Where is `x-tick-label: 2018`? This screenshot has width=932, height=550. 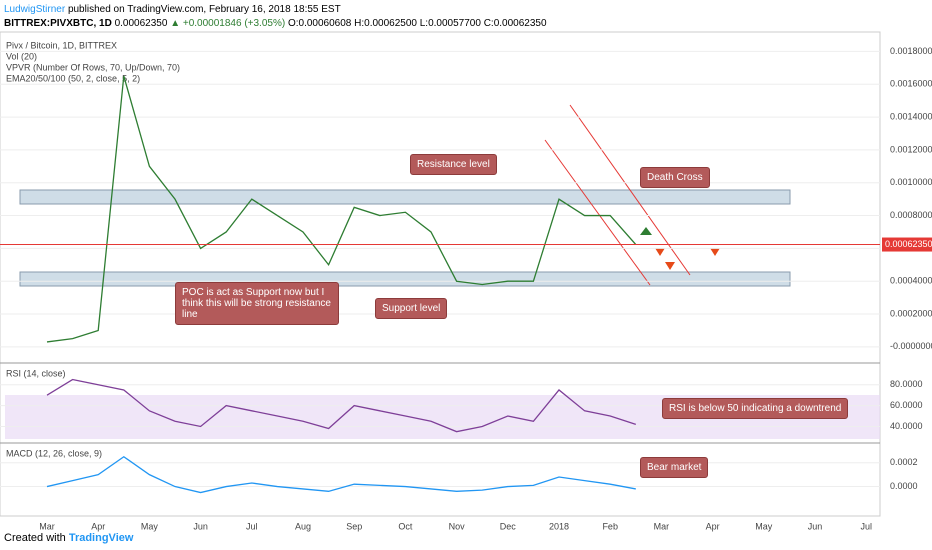 x-tick-label: 2018 is located at coordinates (559, 526).